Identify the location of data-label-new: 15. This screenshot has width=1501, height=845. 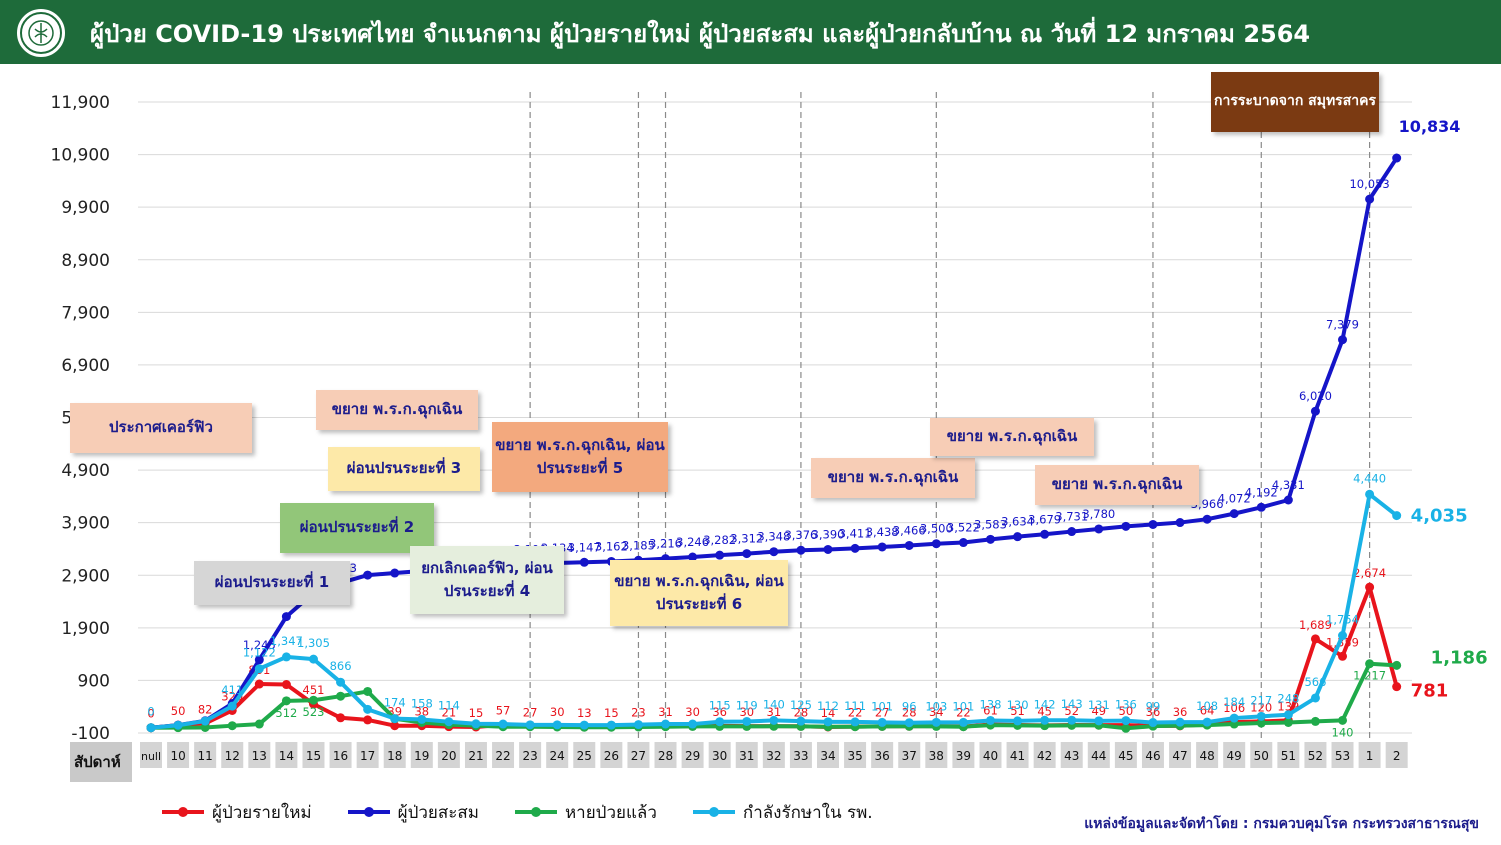
(611, 713).